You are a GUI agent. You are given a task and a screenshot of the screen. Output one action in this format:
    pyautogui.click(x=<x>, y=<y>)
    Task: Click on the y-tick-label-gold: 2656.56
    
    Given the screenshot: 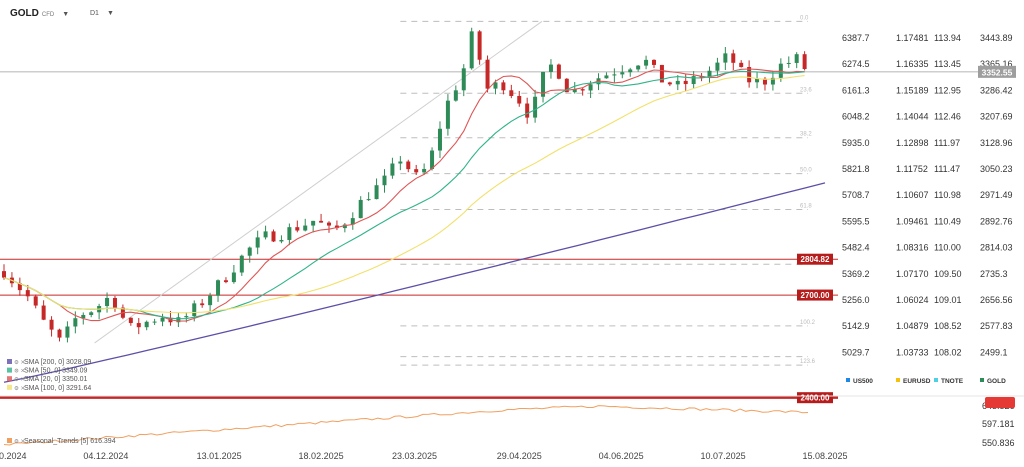 What is the action you would take?
    pyautogui.click(x=996, y=300)
    